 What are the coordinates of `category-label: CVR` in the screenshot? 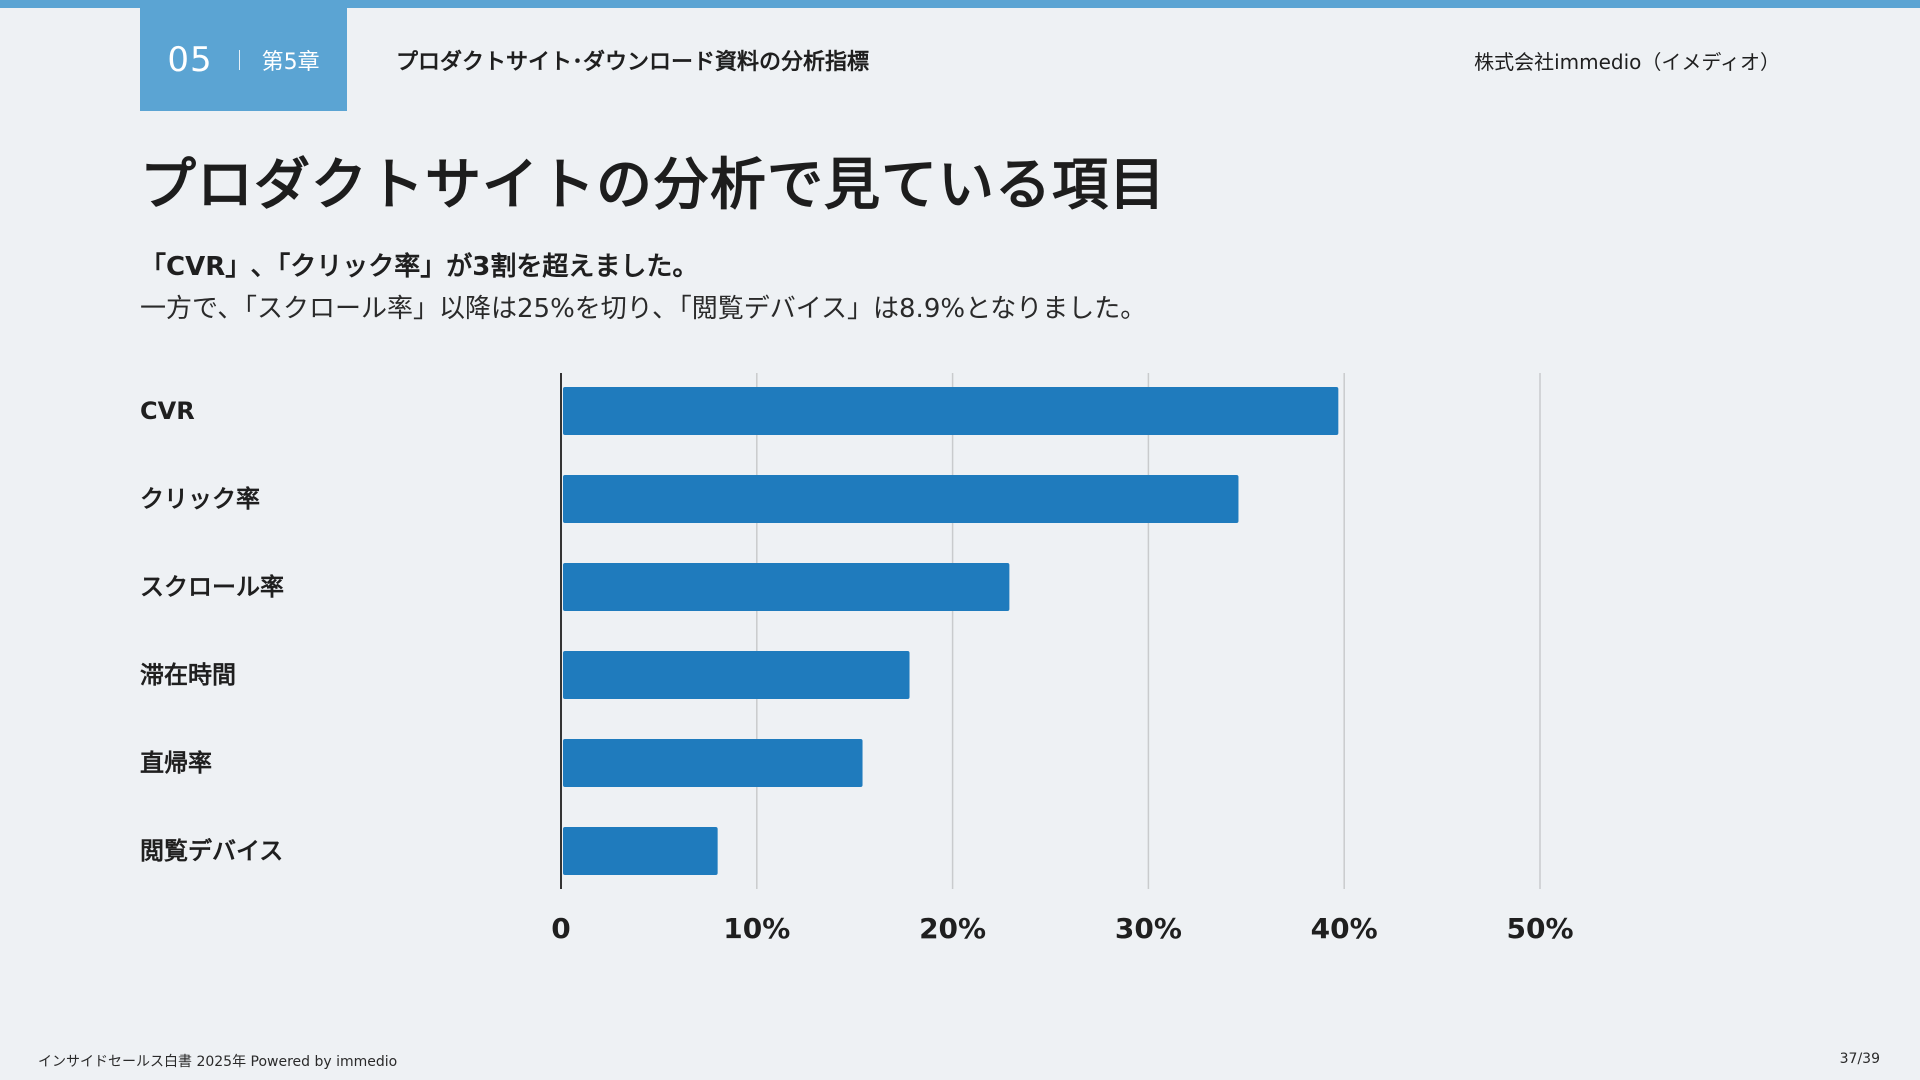 It's located at (167, 411).